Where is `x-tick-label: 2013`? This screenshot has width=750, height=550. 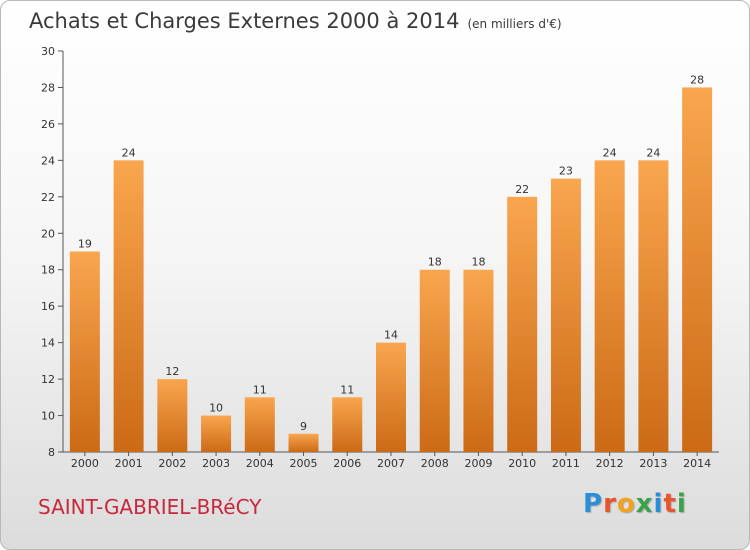
x-tick-label: 2013 is located at coordinates (653, 463).